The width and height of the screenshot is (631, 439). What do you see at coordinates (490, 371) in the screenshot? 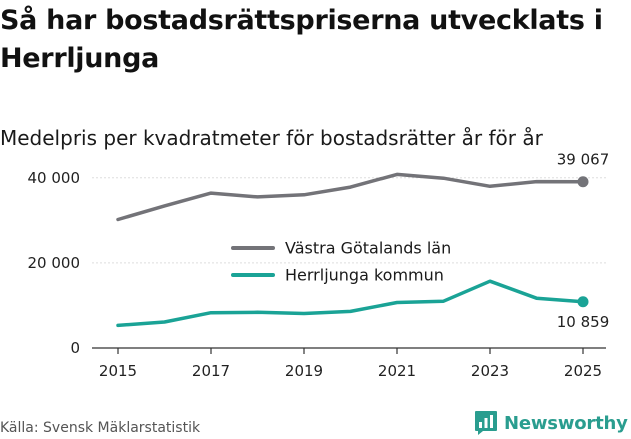
I see `x-tick-label: 2023` at bounding box center [490, 371].